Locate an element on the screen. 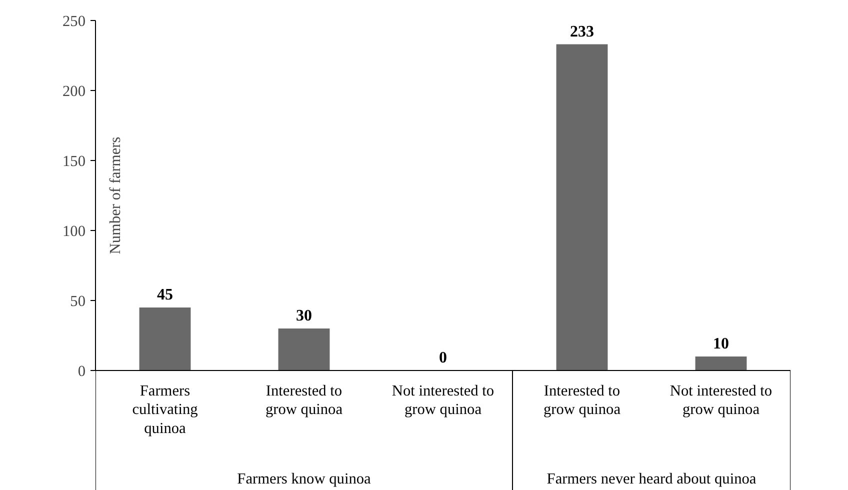  data-label: 233 is located at coordinates (582, 31).